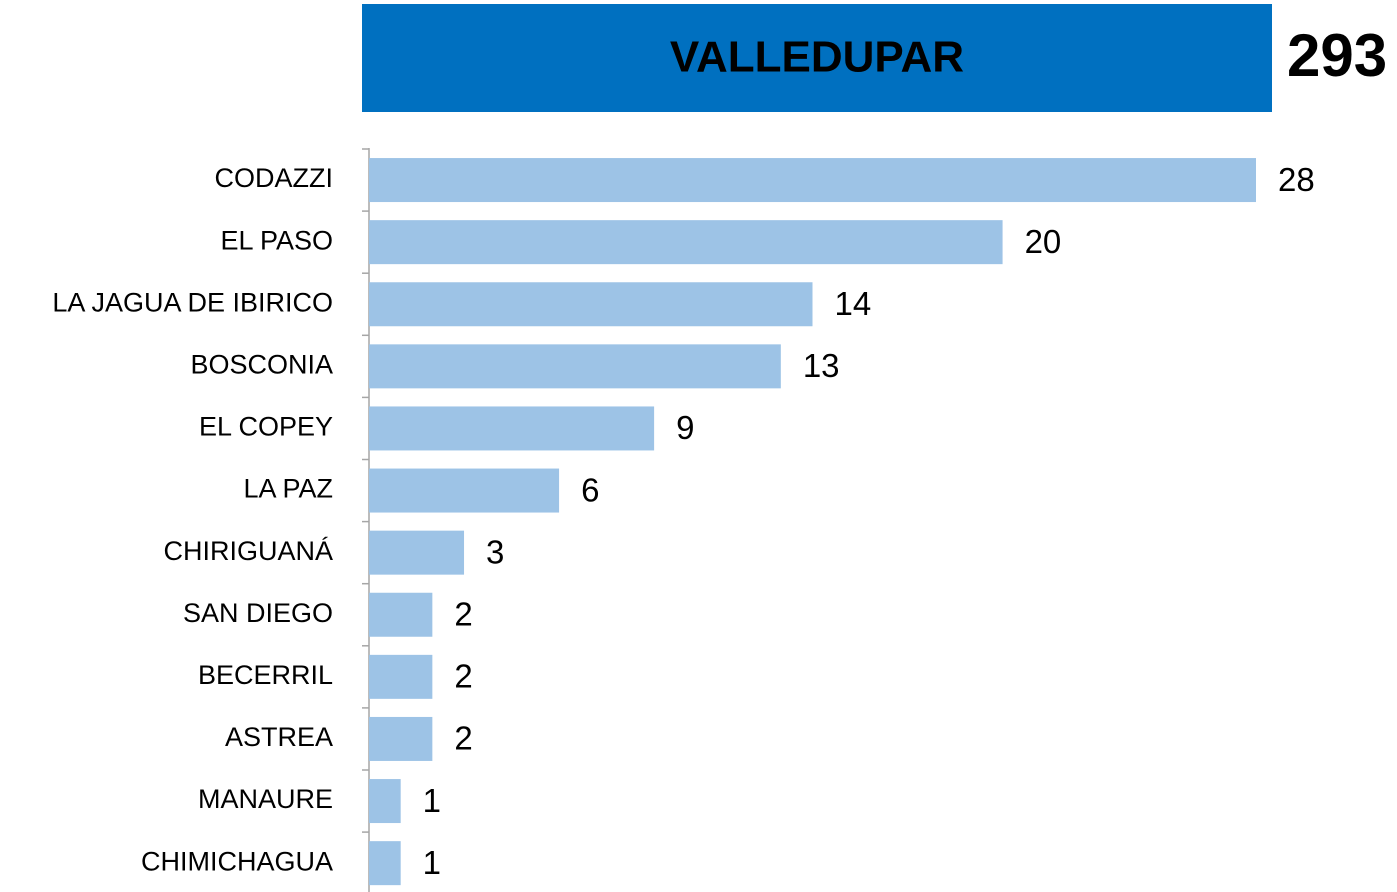 This screenshot has width=1397, height=892. What do you see at coordinates (288, 489) in the screenshot?
I see `y-tick-label: LA PAZ` at bounding box center [288, 489].